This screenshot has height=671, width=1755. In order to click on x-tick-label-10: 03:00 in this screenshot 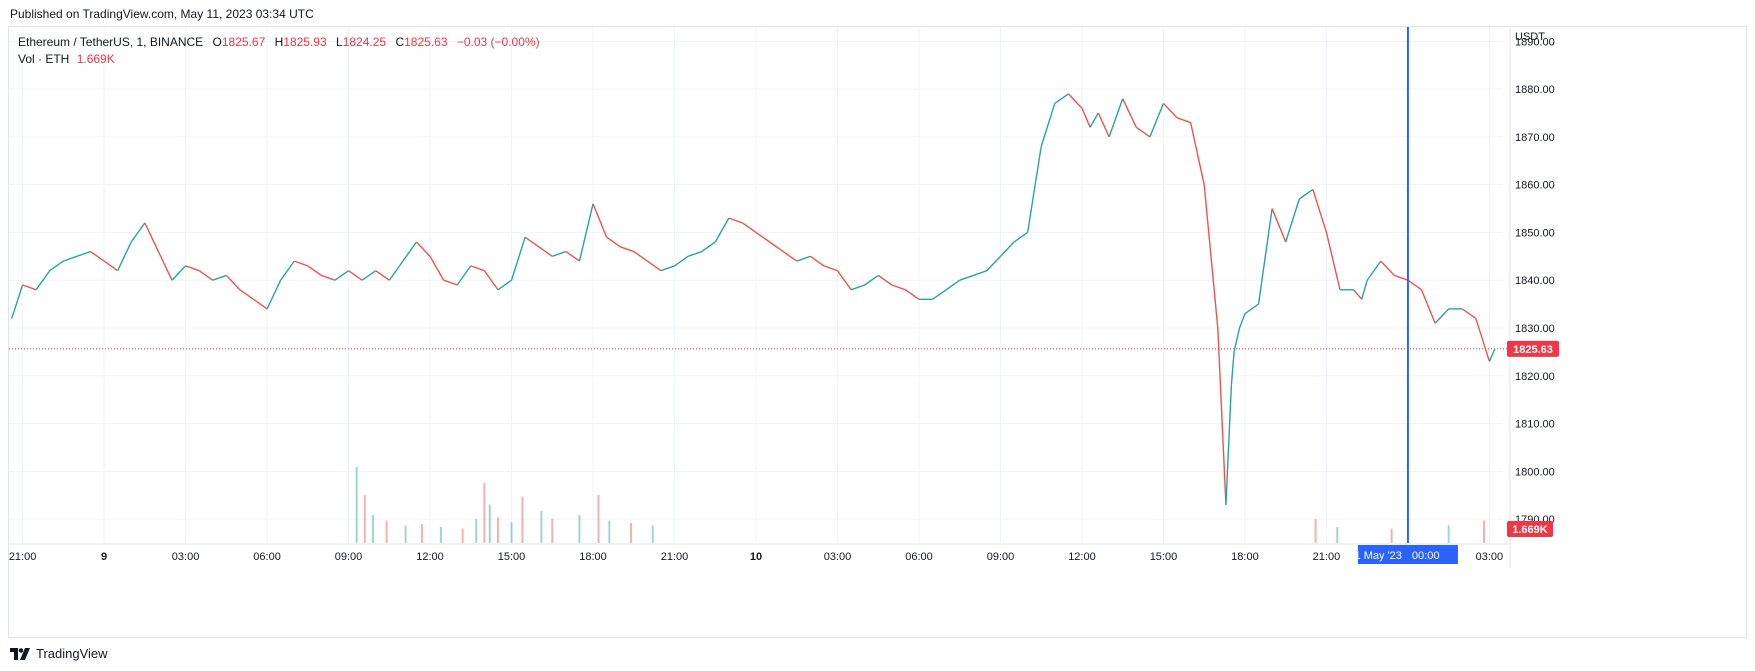, I will do `click(838, 557)`.